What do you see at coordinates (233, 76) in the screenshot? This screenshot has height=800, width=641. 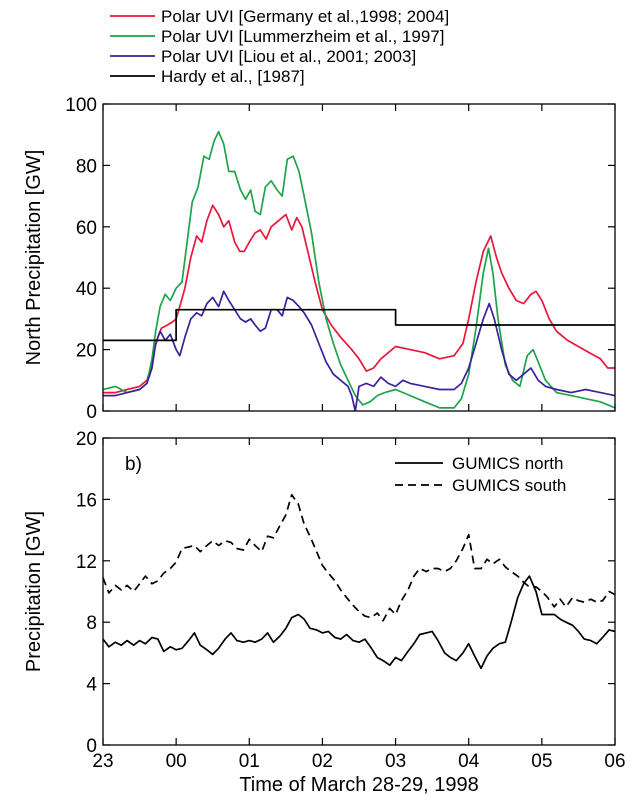 I see `legend-entry: Hardy et al., [1987]` at bounding box center [233, 76].